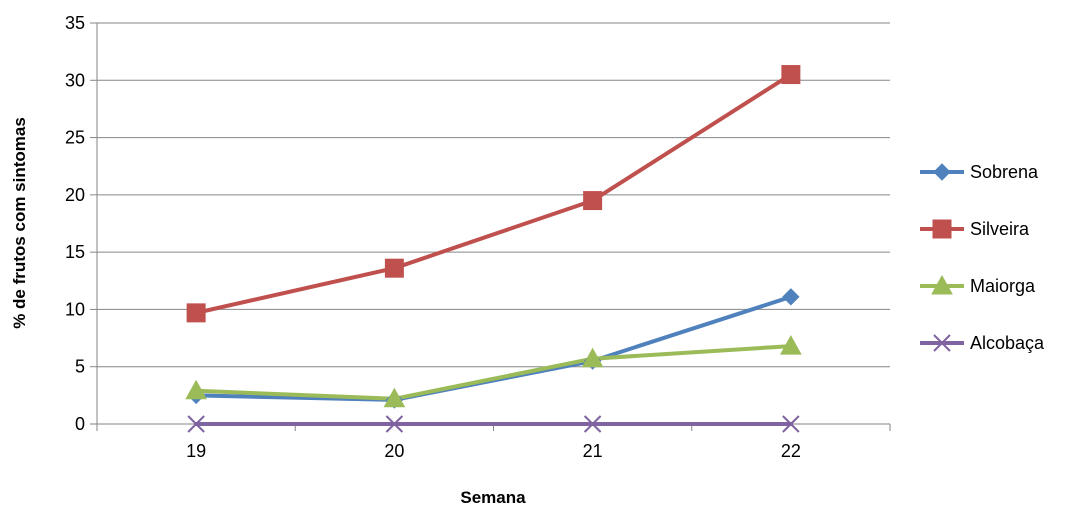  Describe the element at coordinates (80, 367) in the screenshot. I see `y-tick-label: 5` at that location.